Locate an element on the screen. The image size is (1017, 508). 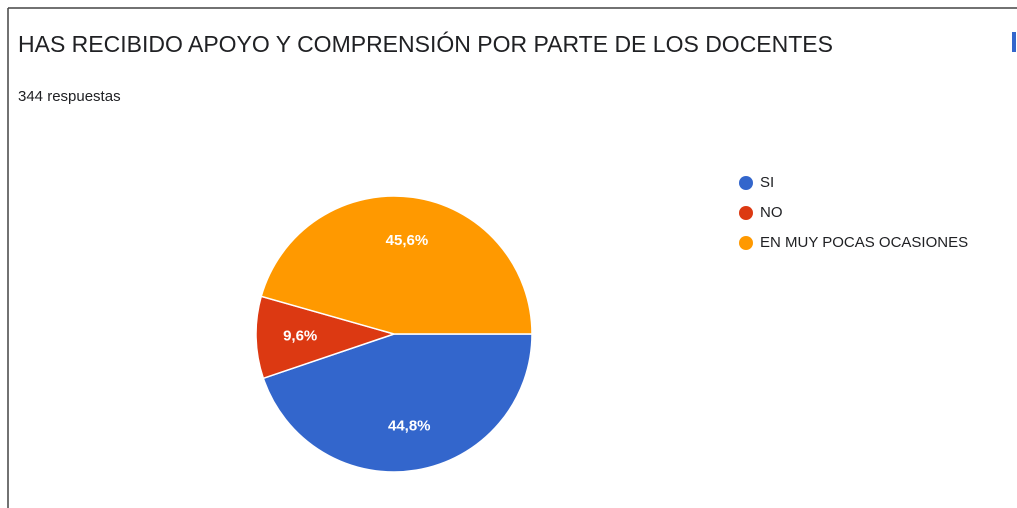
edge-icon is located at coordinates (1014, 42).